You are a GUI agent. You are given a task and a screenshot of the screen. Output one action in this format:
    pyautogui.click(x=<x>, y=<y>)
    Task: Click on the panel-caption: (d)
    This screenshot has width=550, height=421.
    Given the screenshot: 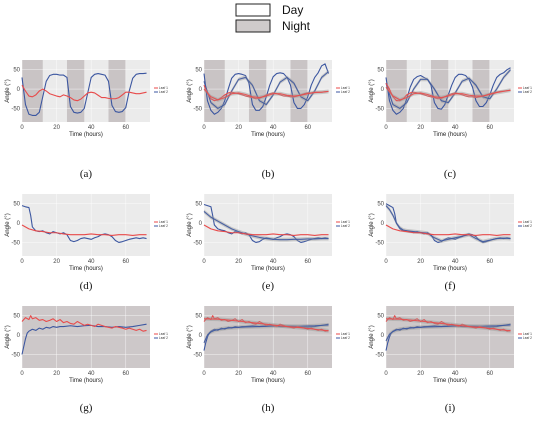 What is the action you would take?
    pyautogui.click(x=86, y=286)
    